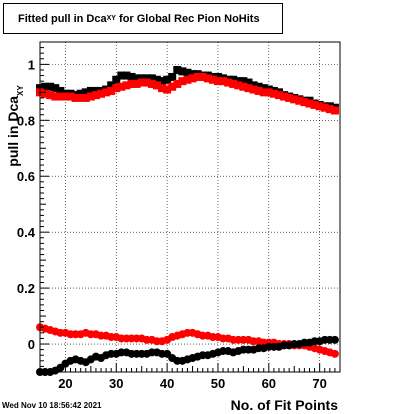 The image size is (400, 414). I want to click on y-axis-label-subscript: XY, so click(20, 90).